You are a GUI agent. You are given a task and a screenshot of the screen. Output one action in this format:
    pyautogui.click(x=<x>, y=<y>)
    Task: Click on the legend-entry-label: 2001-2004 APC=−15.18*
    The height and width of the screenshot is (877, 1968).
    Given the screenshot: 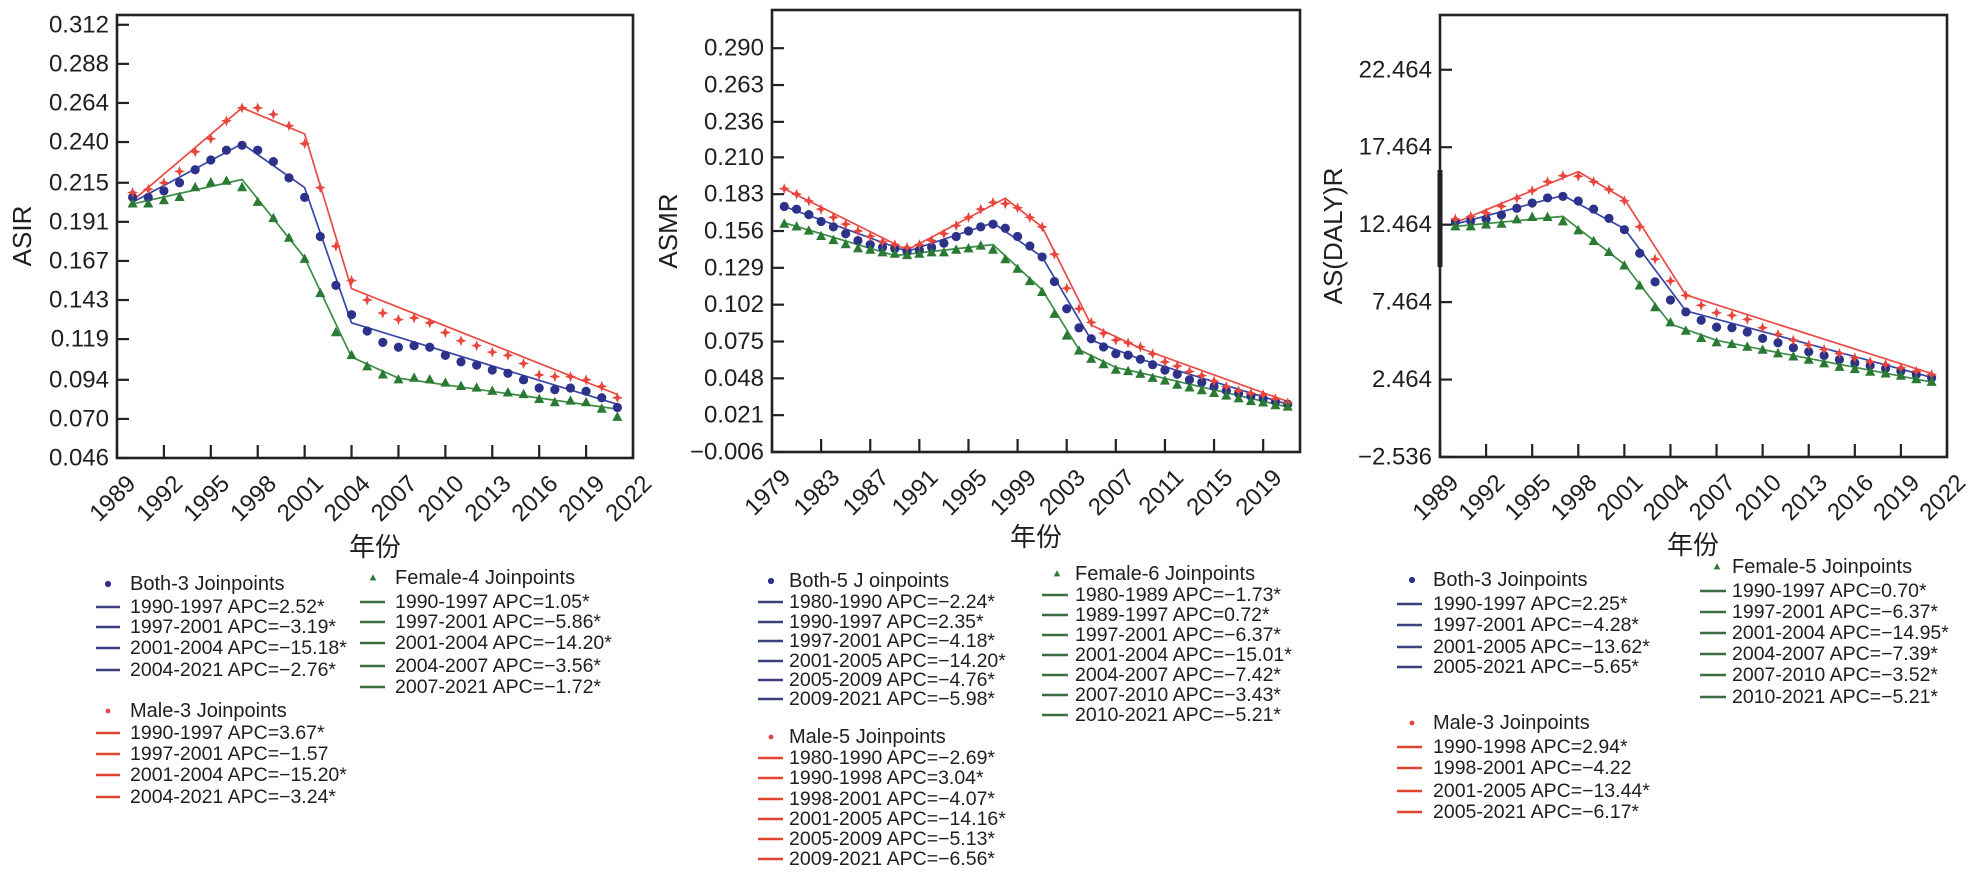 What is the action you would take?
    pyautogui.click(x=238, y=648)
    